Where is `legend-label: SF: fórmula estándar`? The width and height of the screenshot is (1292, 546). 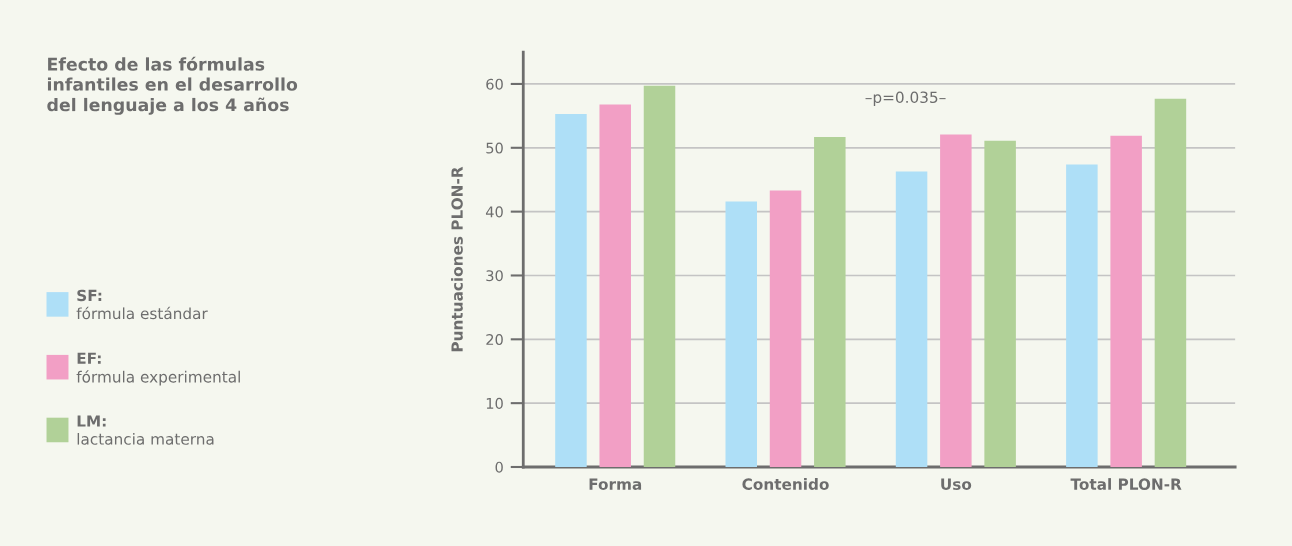 legend-label: SF: fórmula estándar is located at coordinates (142, 304).